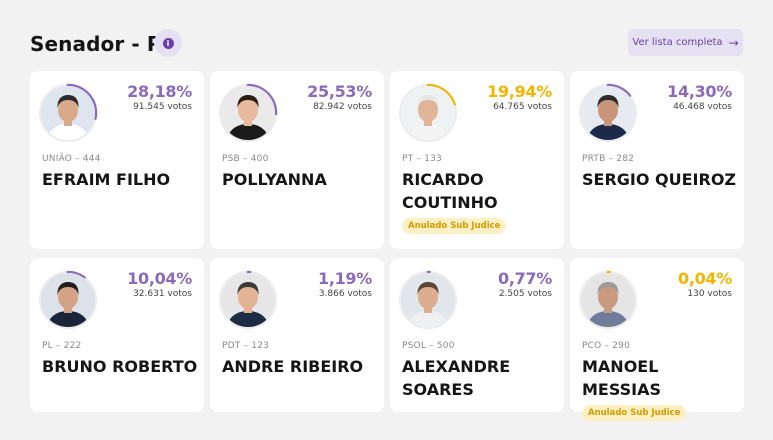 This screenshot has height=440, width=773. Describe the element at coordinates (456, 378) in the screenshot. I see `candidate-name: ALEXANDRE SOARES` at that location.